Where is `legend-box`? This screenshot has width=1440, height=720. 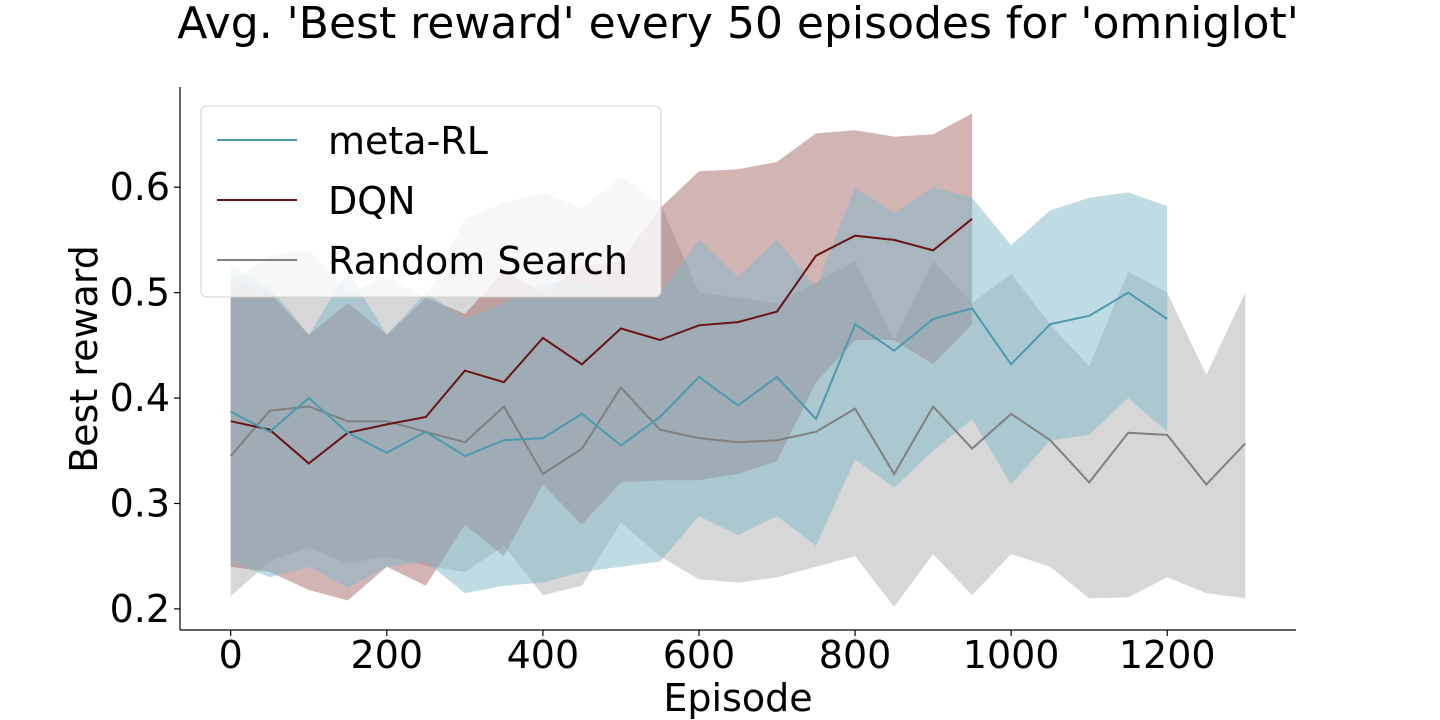 legend-box is located at coordinates (431, 201).